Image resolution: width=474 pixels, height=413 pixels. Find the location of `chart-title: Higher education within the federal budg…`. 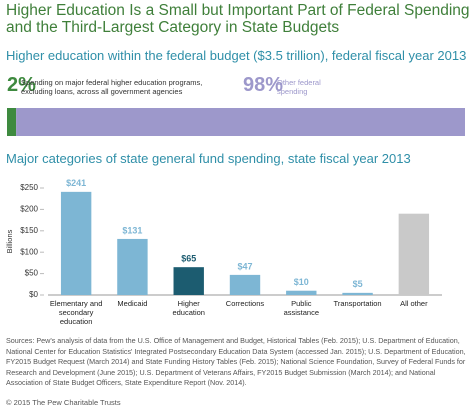

chart-title: Higher education within the federal budg… is located at coordinates (236, 55).